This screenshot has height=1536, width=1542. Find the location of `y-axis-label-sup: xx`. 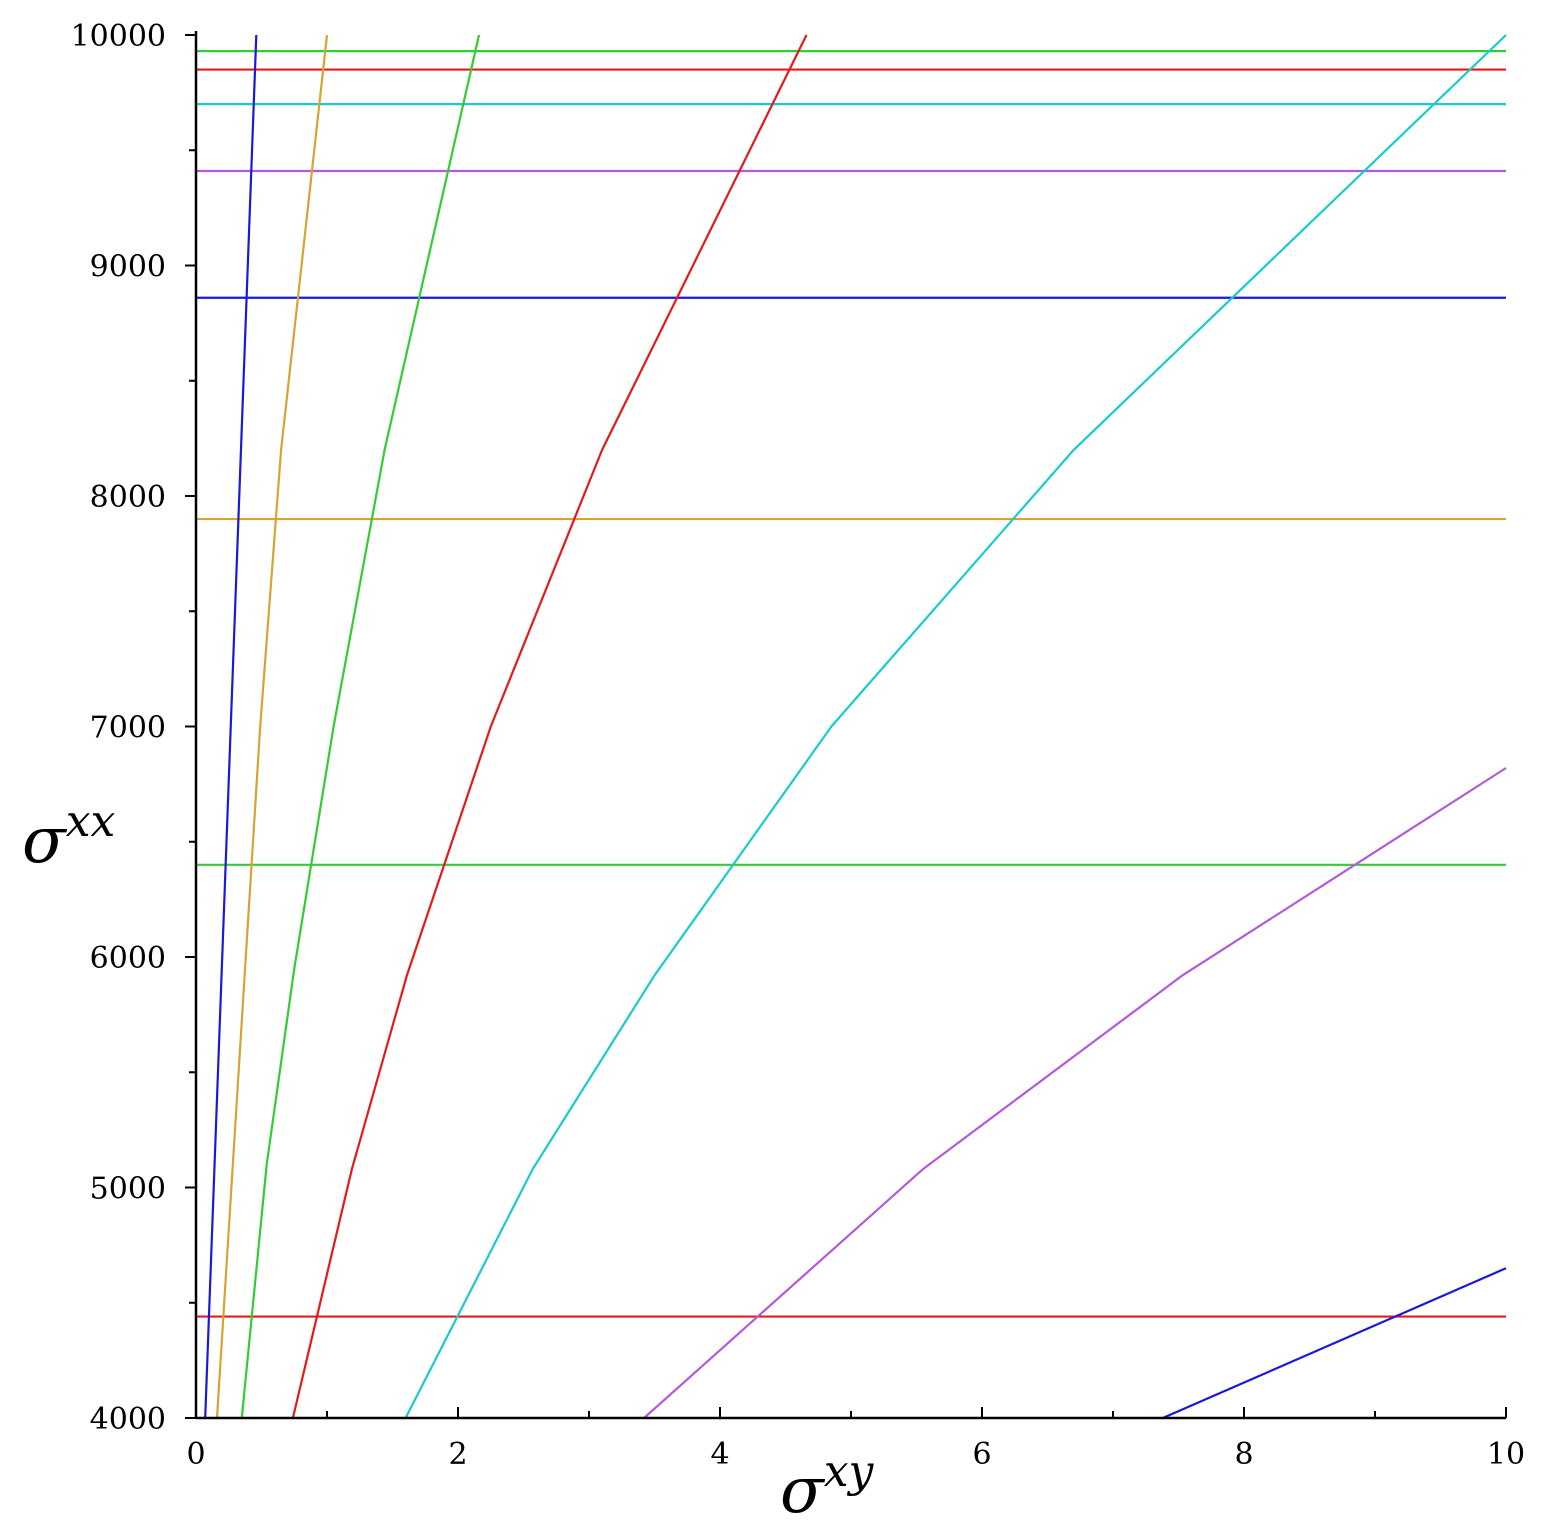

y-axis-label-sup: xx is located at coordinates (91, 821).